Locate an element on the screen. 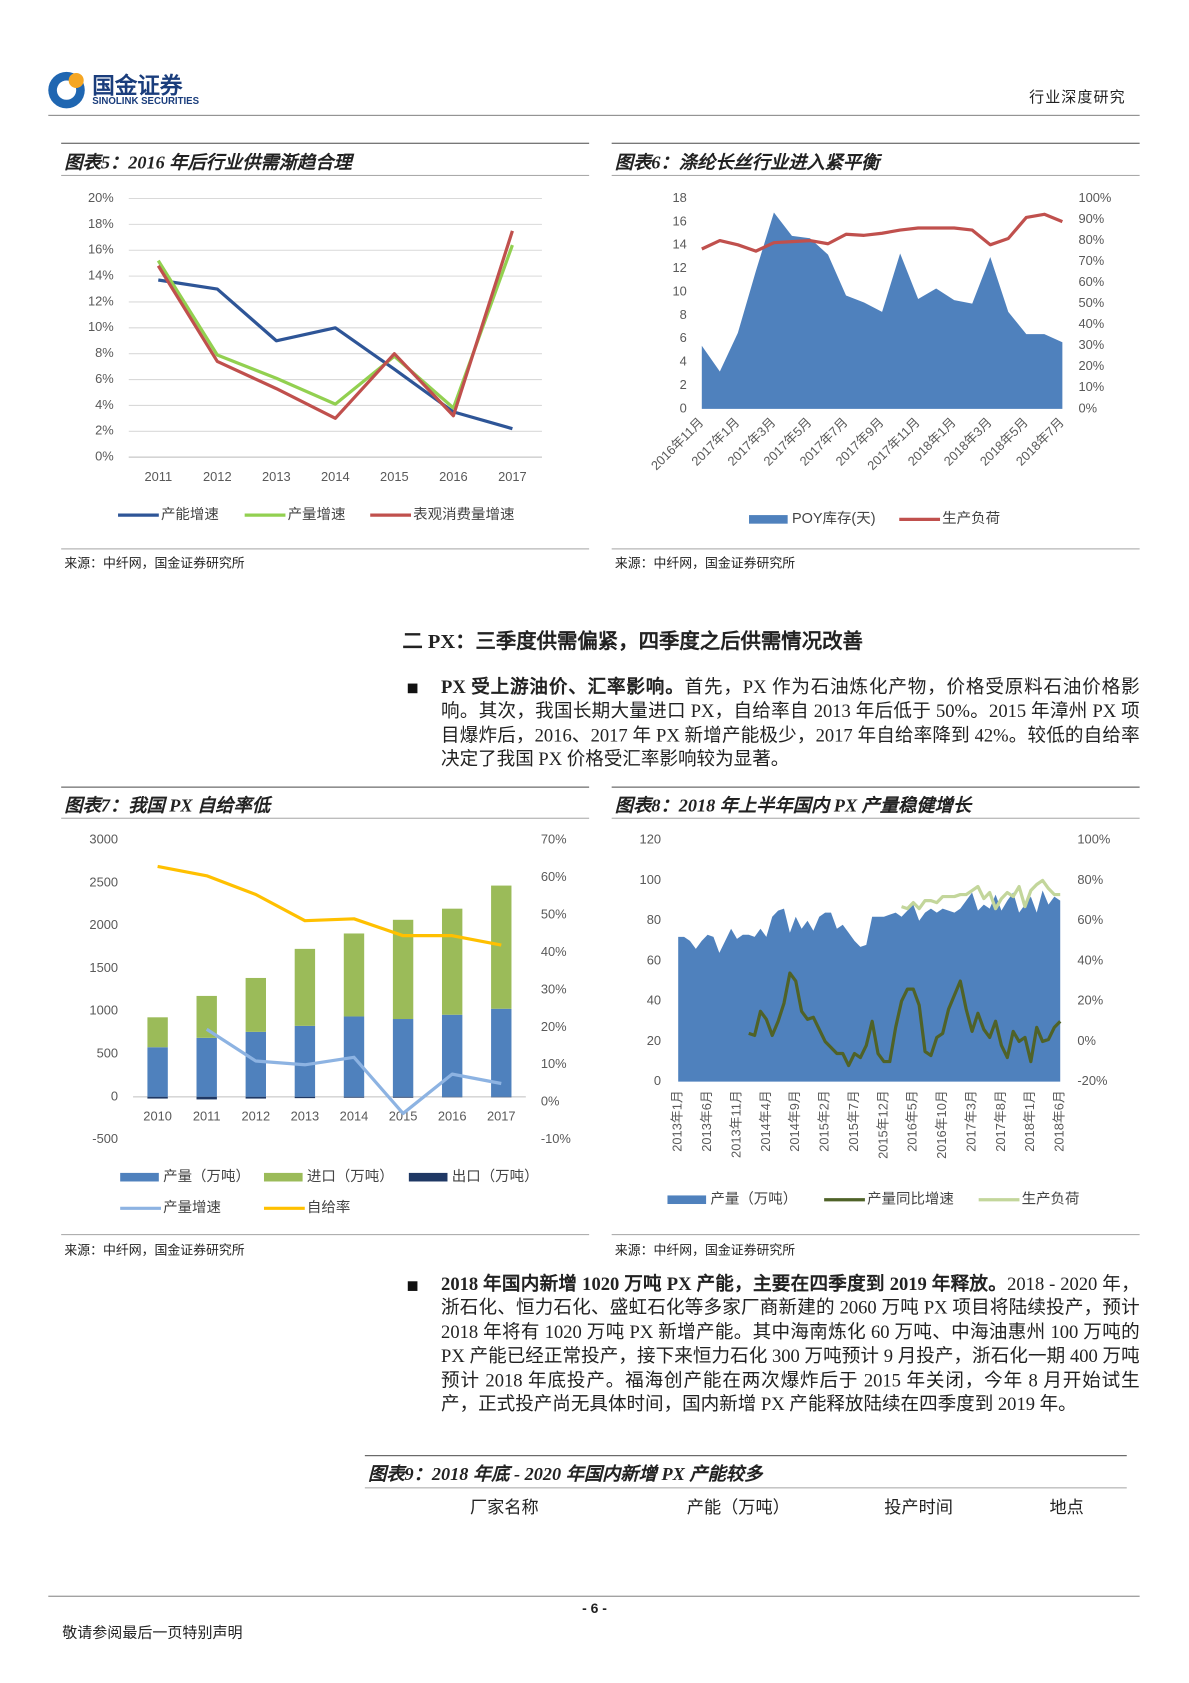 The height and width of the screenshot is (1683, 1189). y2-tick-label: 10% is located at coordinates (1091, 386).